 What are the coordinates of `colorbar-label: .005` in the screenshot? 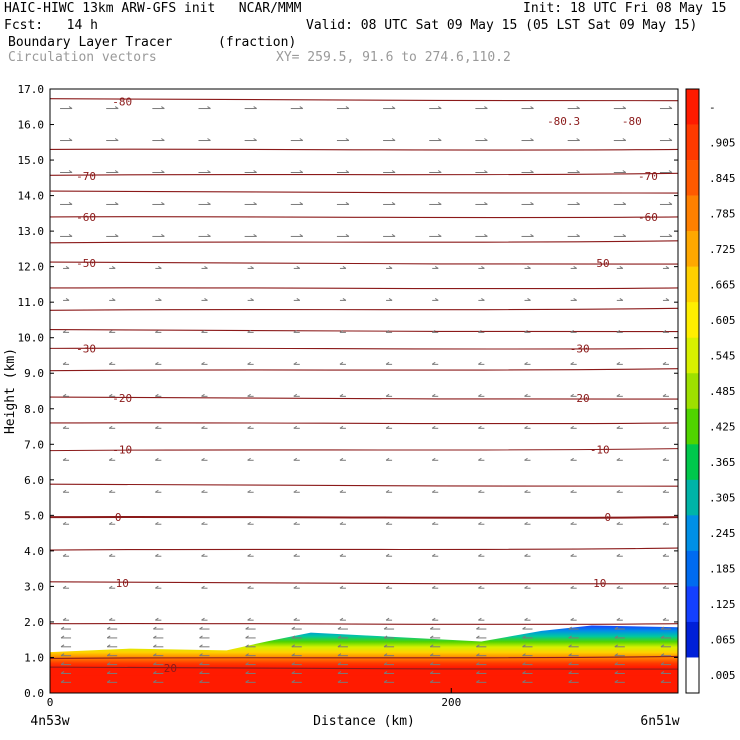 It's located at (722, 675).